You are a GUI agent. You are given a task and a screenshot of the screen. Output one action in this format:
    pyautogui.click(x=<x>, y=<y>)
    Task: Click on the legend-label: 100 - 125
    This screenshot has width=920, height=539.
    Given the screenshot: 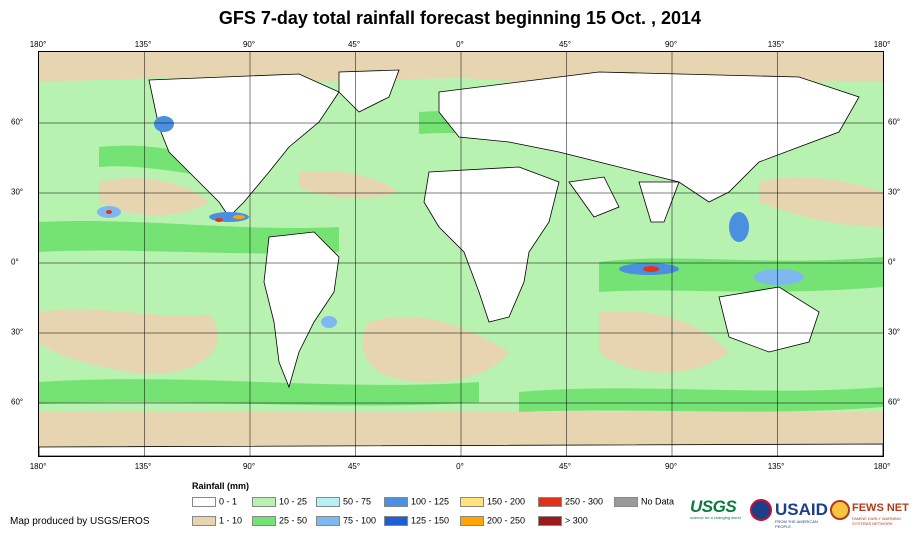 What is the action you would take?
    pyautogui.click(x=430, y=501)
    